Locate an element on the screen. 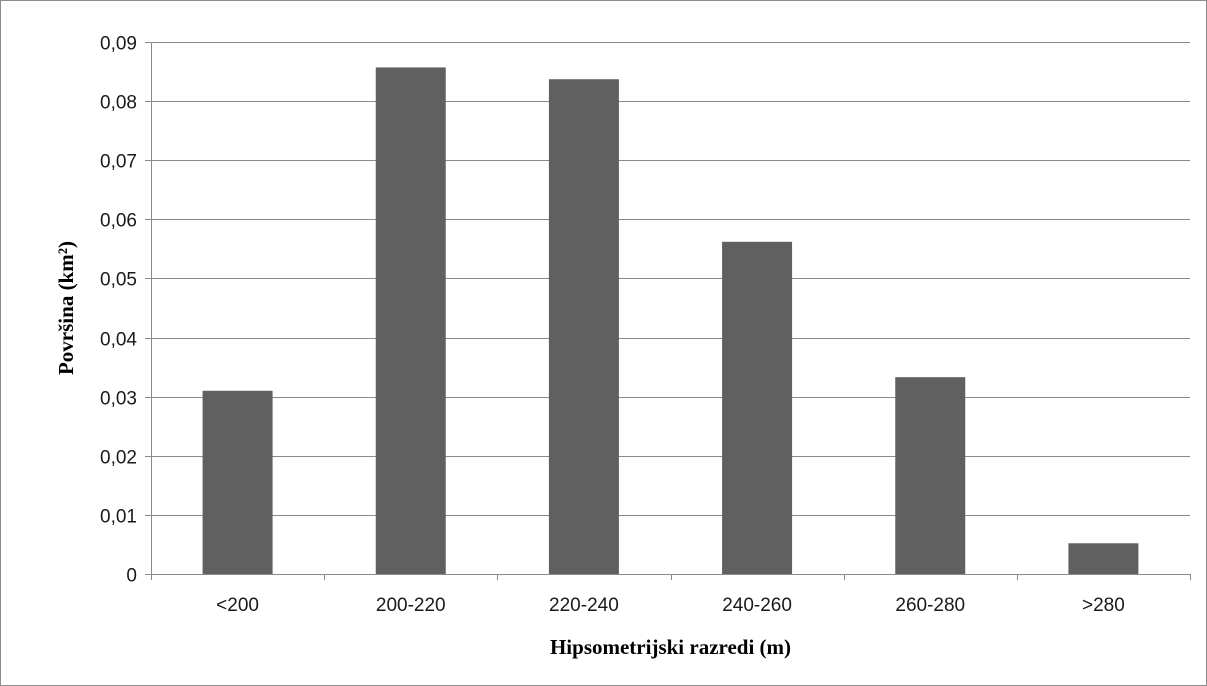  y-tick-label: 0,06 is located at coordinates (118, 221).